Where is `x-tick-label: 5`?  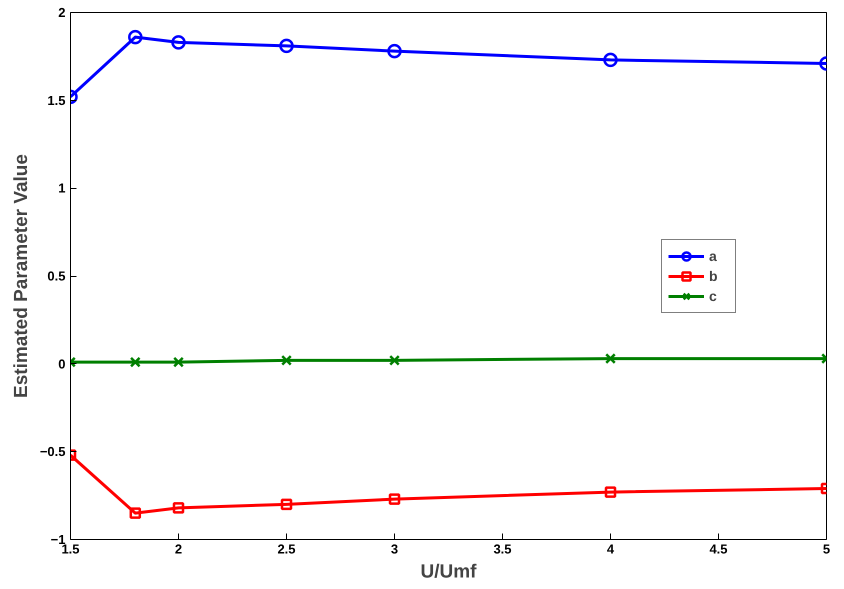
x-tick-label: 5 is located at coordinates (826, 549).